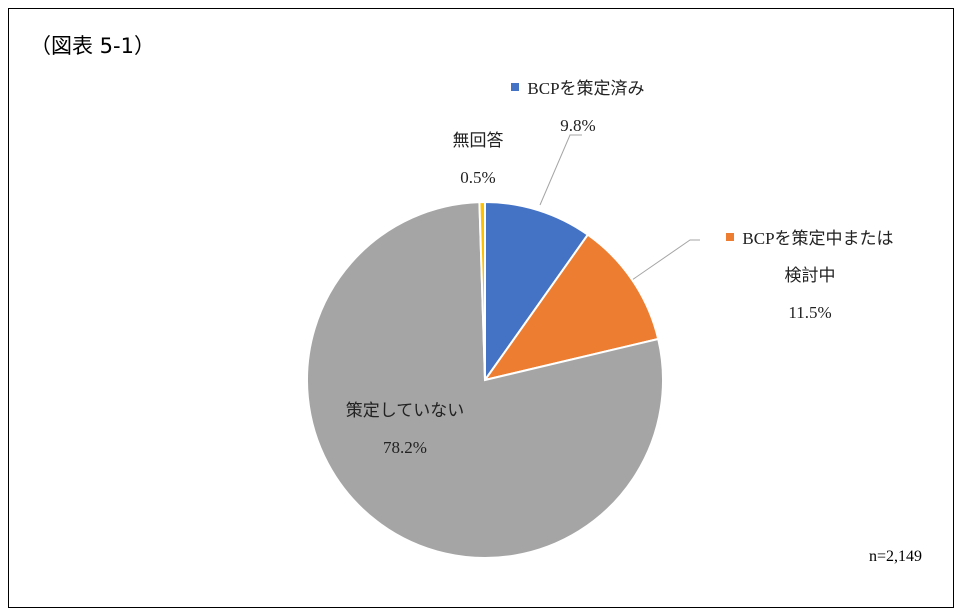  I want to click on category-text: 無回答, so click(478, 140).